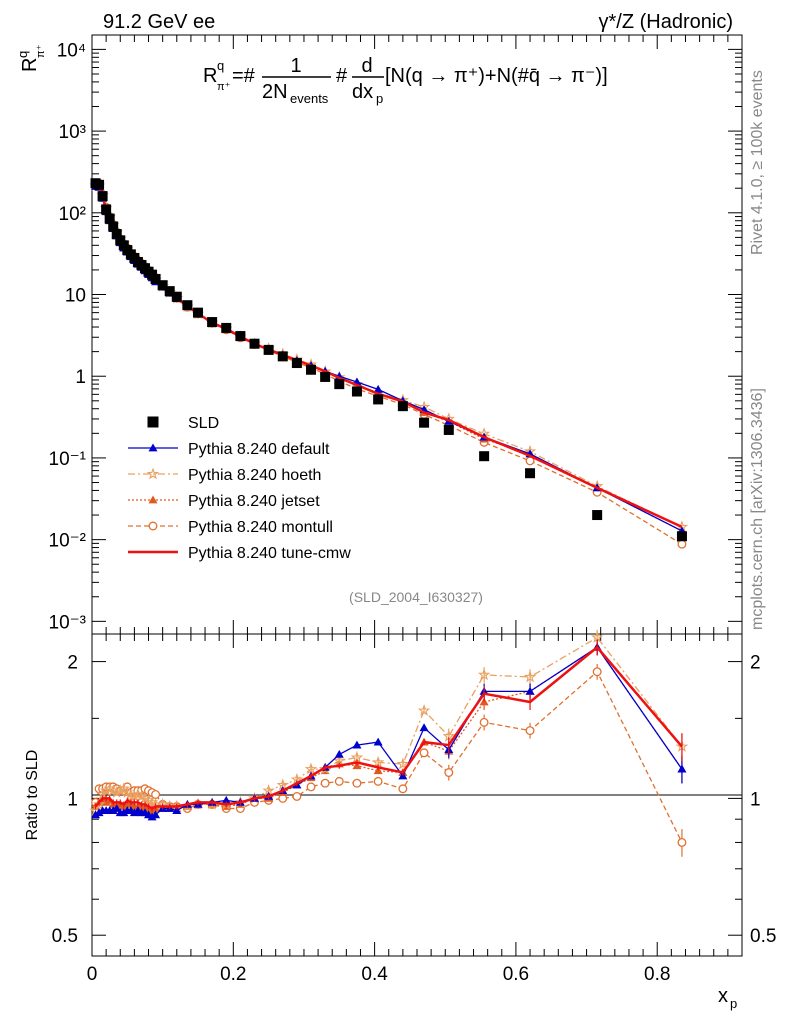 The image size is (786, 1024). What do you see at coordinates (65, 936) in the screenshot?
I see `ratio-y-tick-label: 0.5` at bounding box center [65, 936].